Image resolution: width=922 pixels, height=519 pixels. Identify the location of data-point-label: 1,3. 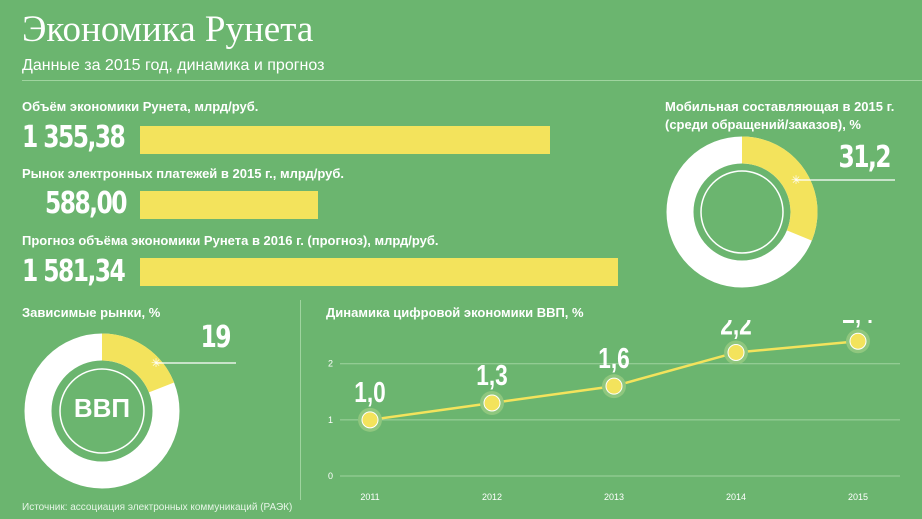
(491, 374).